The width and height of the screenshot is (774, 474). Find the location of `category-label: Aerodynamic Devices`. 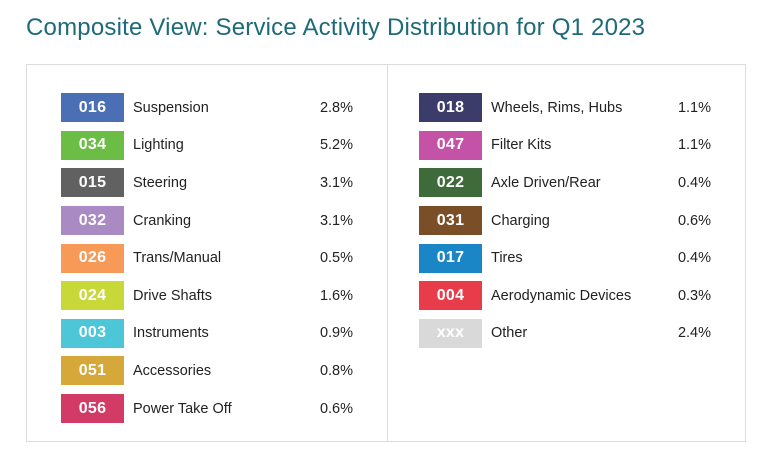

category-label: Aerodynamic Devices is located at coordinates (561, 295).